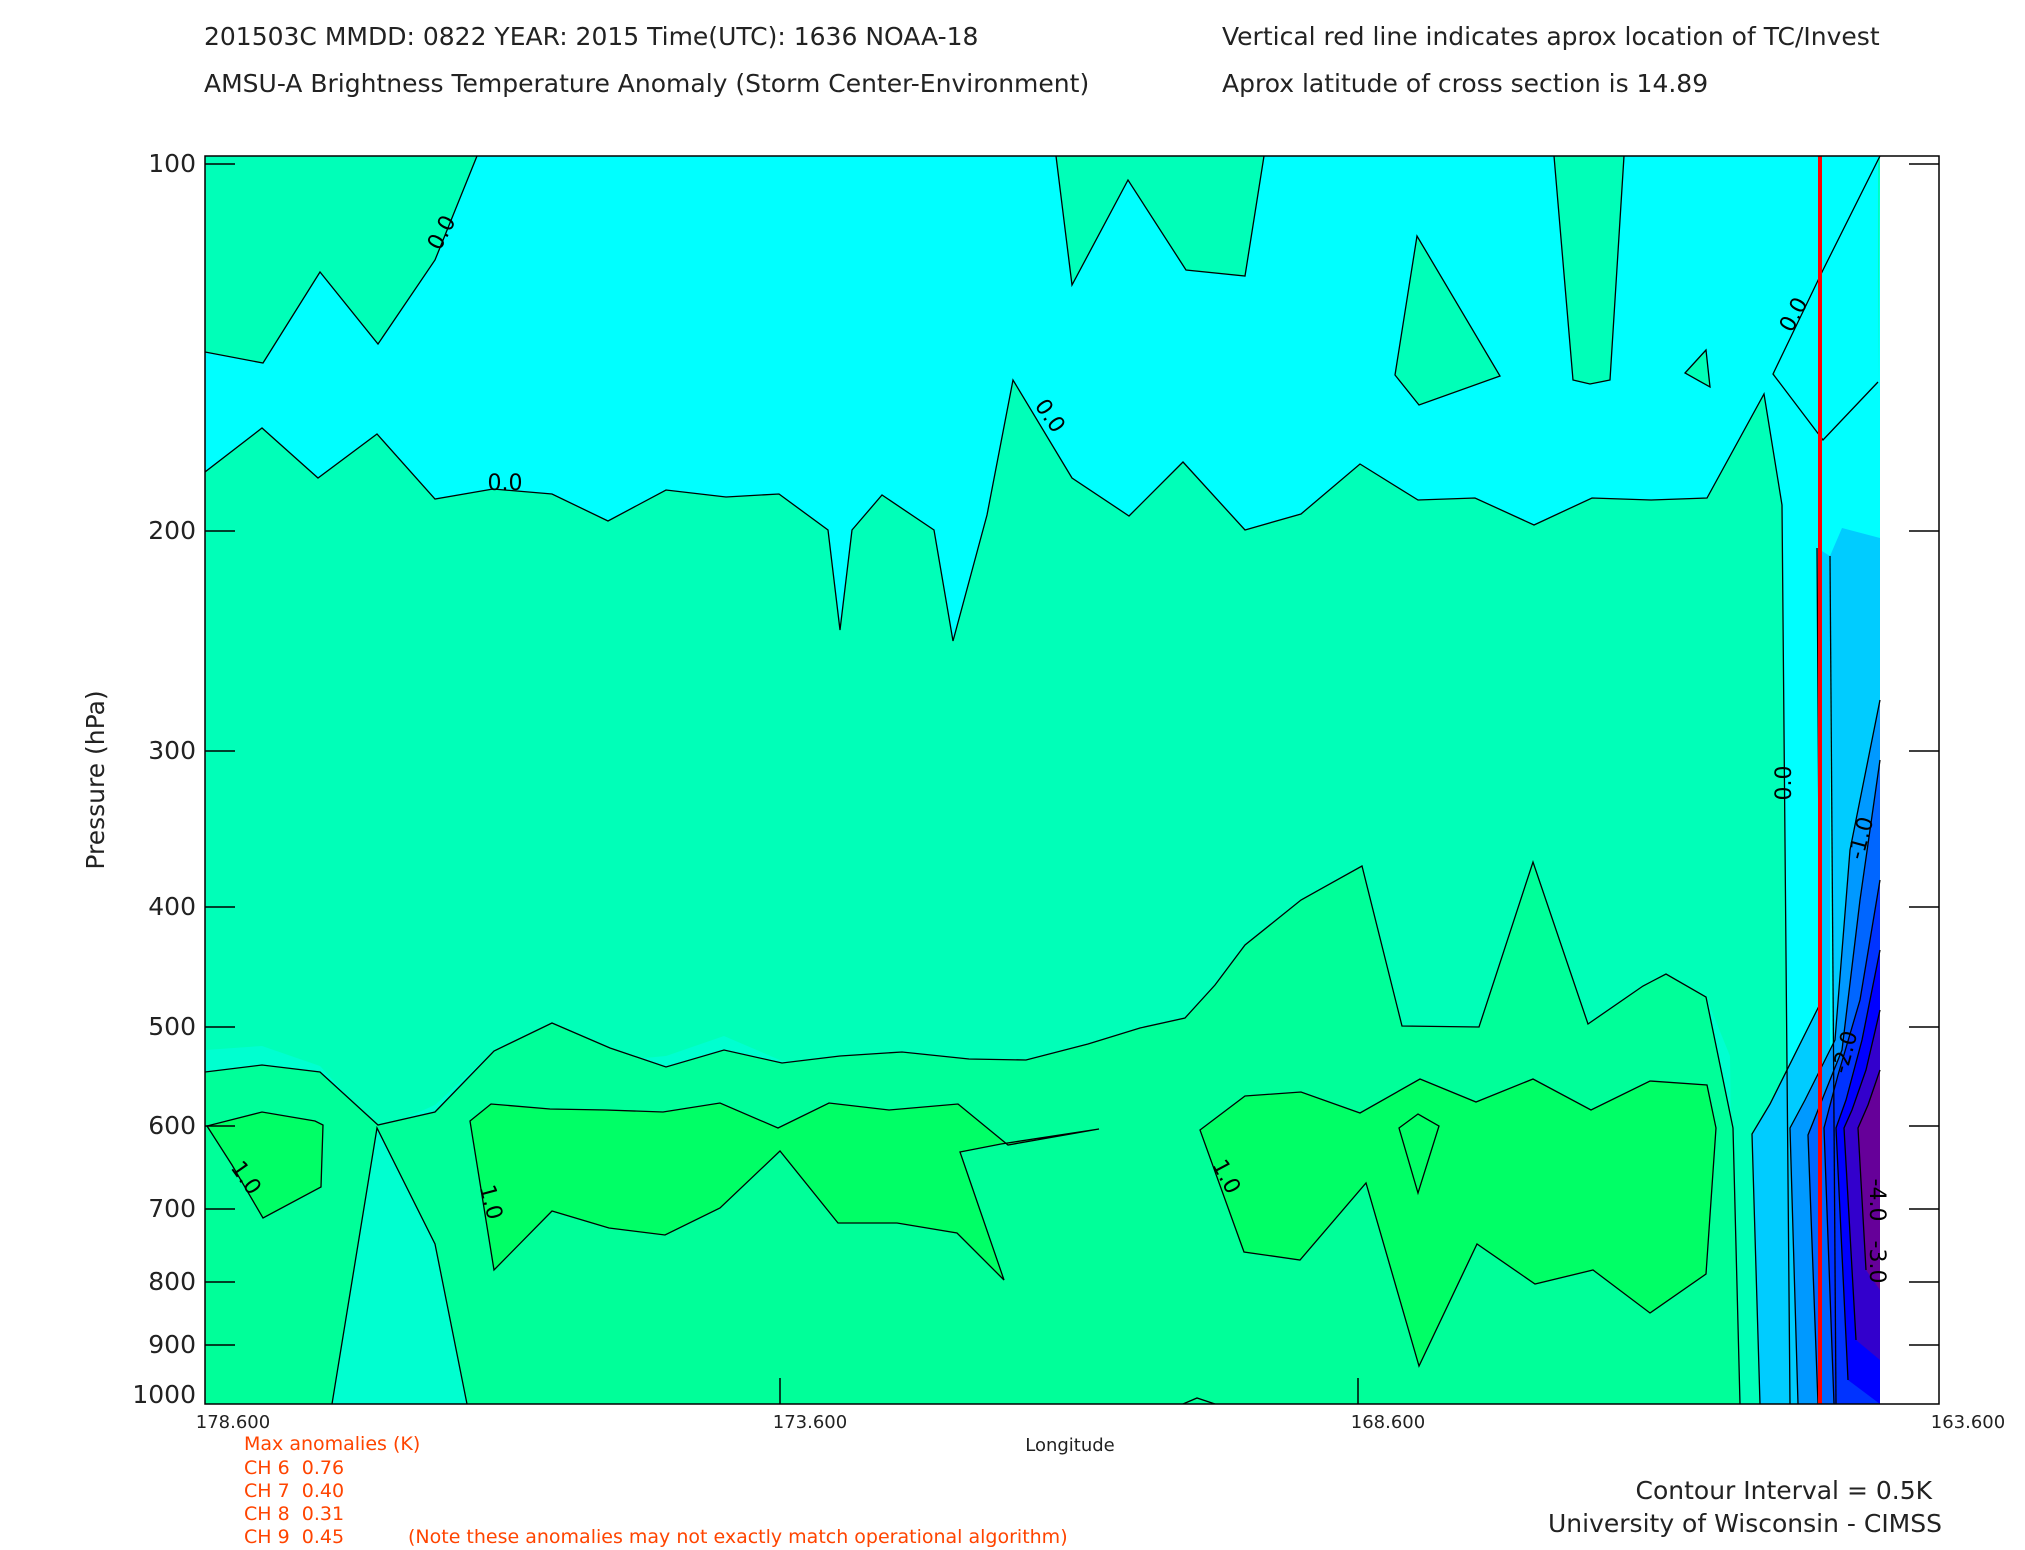 The height and width of the screenshot is (1550, 2025). I want to click on y-tick-label: 800, so click(172, 1281).